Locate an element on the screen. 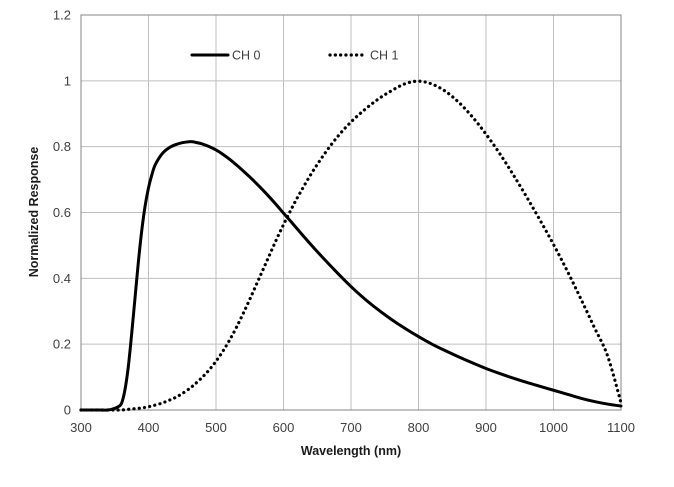  x-tick-label: 900 is located at coordinates (486, 427).